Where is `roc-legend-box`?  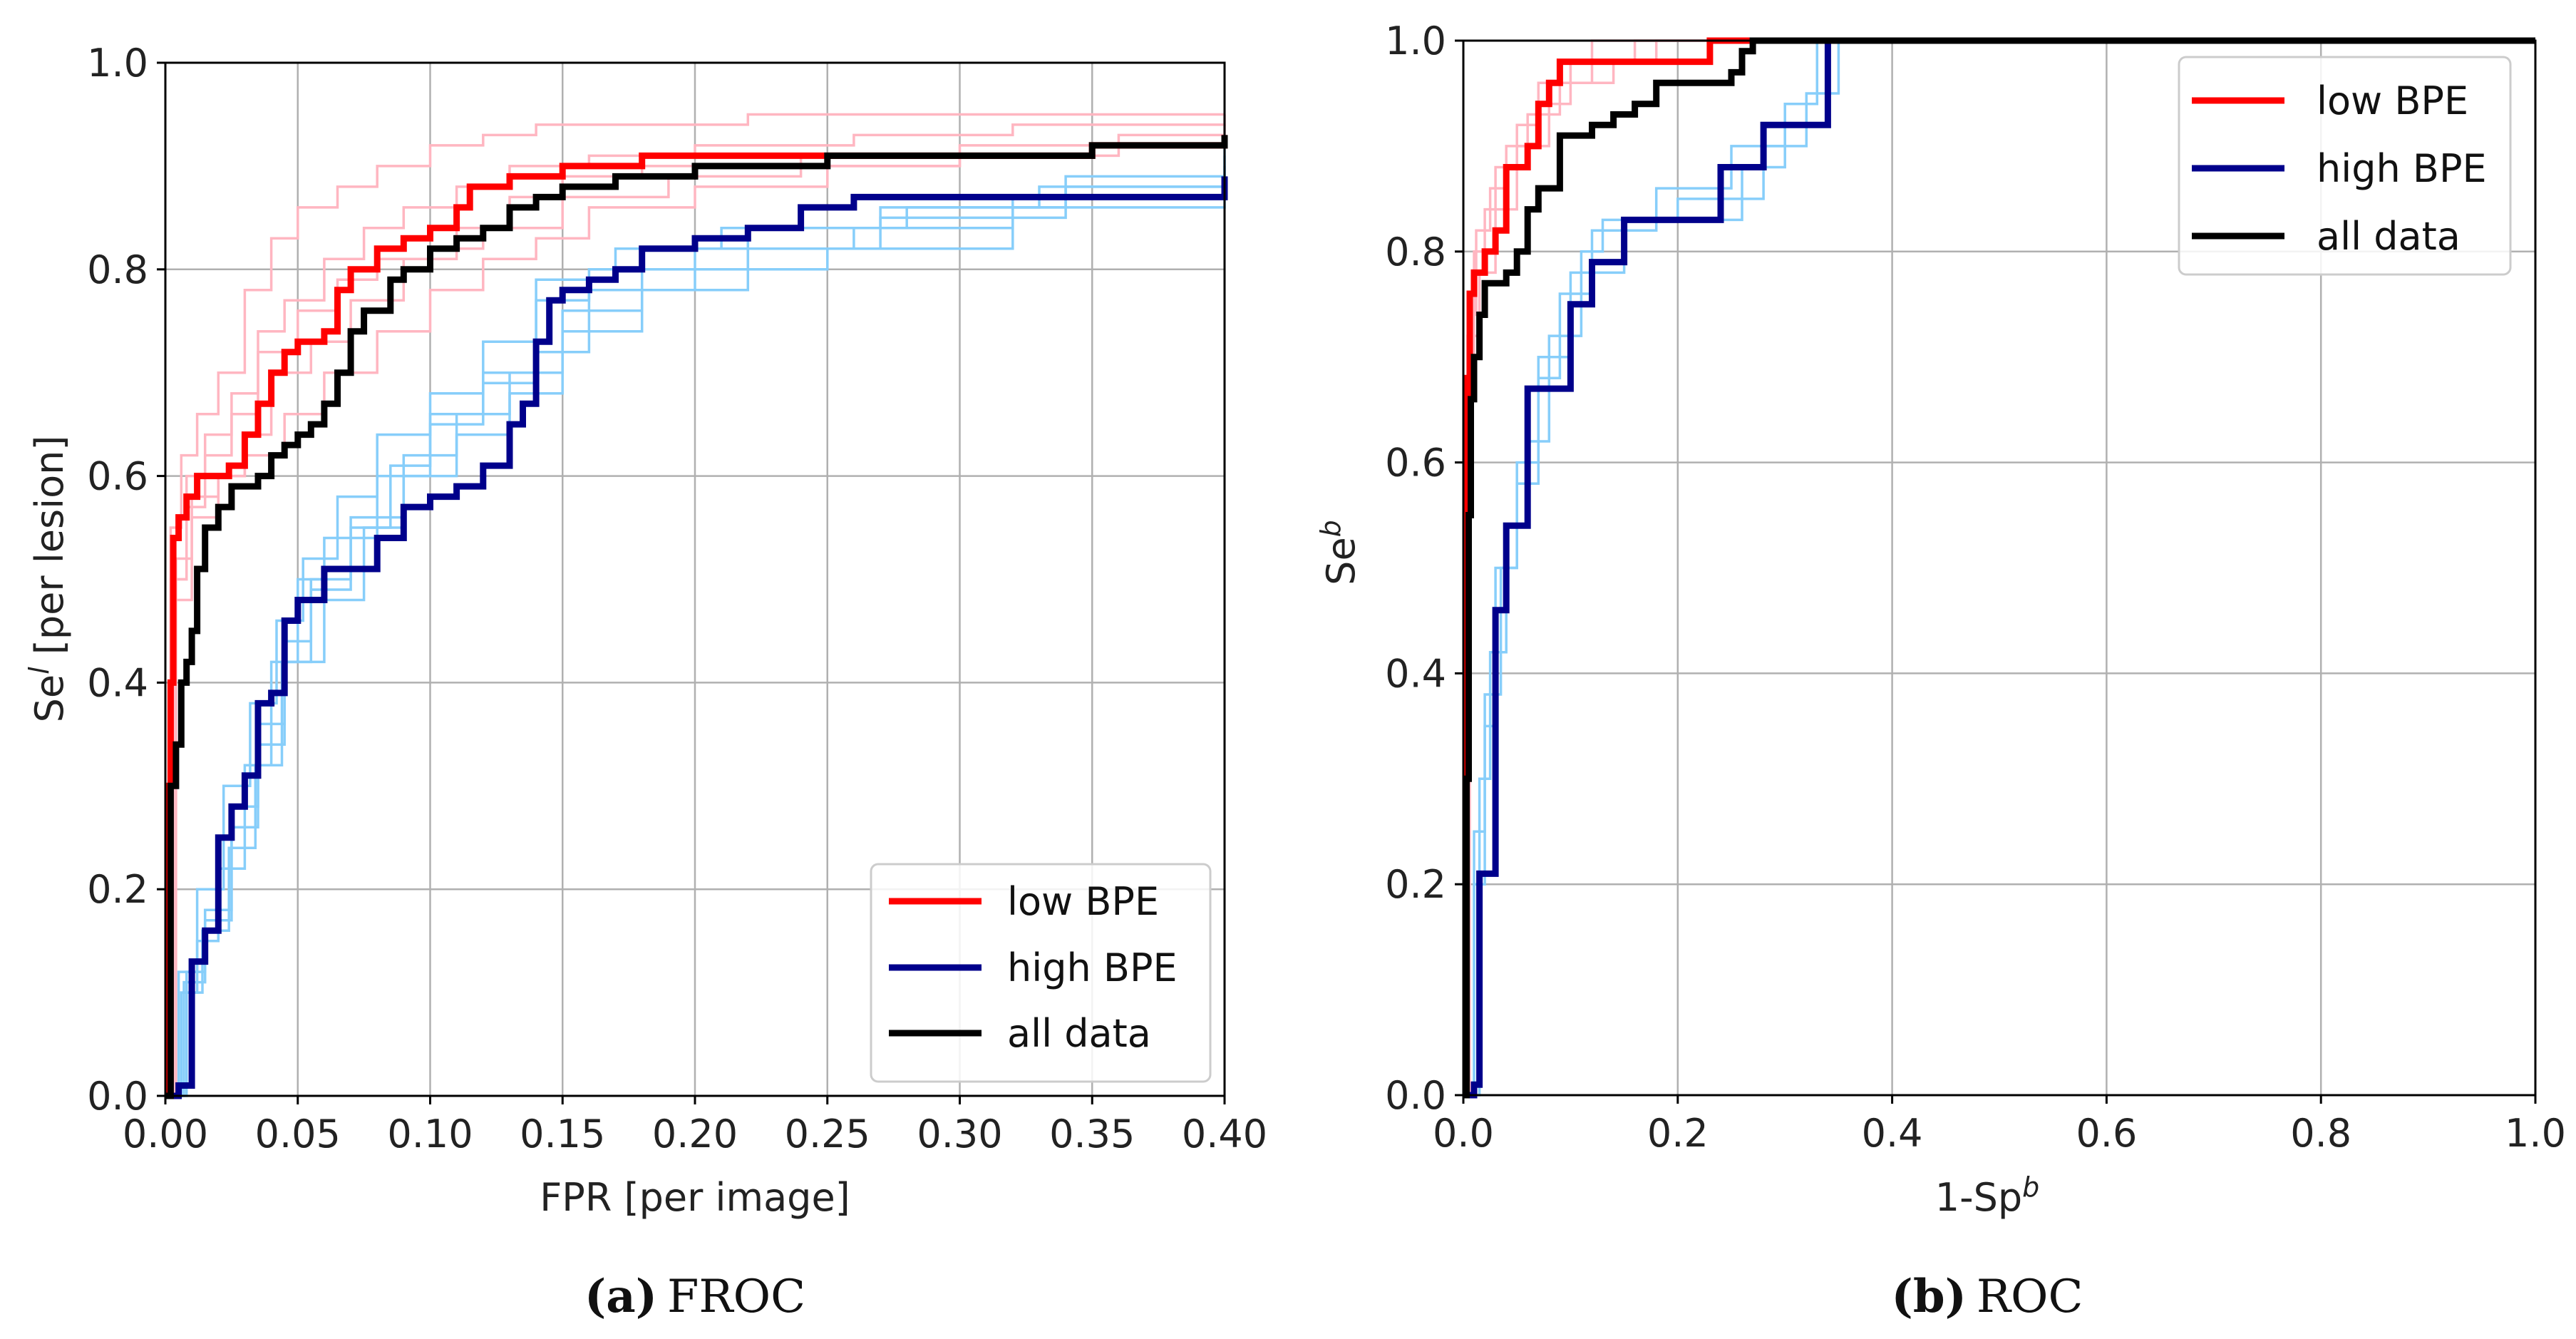 roc-legend-box is located at coordinates (2345, 166).